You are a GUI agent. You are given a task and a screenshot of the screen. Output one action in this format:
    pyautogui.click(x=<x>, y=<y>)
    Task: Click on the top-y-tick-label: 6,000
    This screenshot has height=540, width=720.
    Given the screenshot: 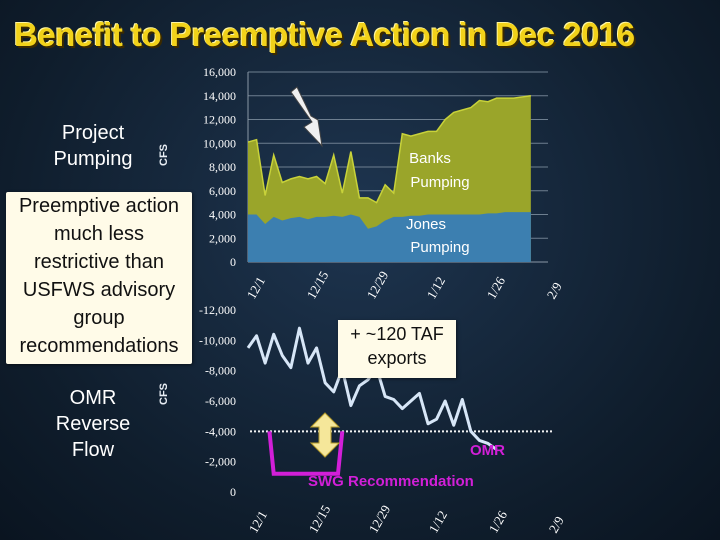 What is the action you would take?
    pyautogui.click(x=222, y=191)
    